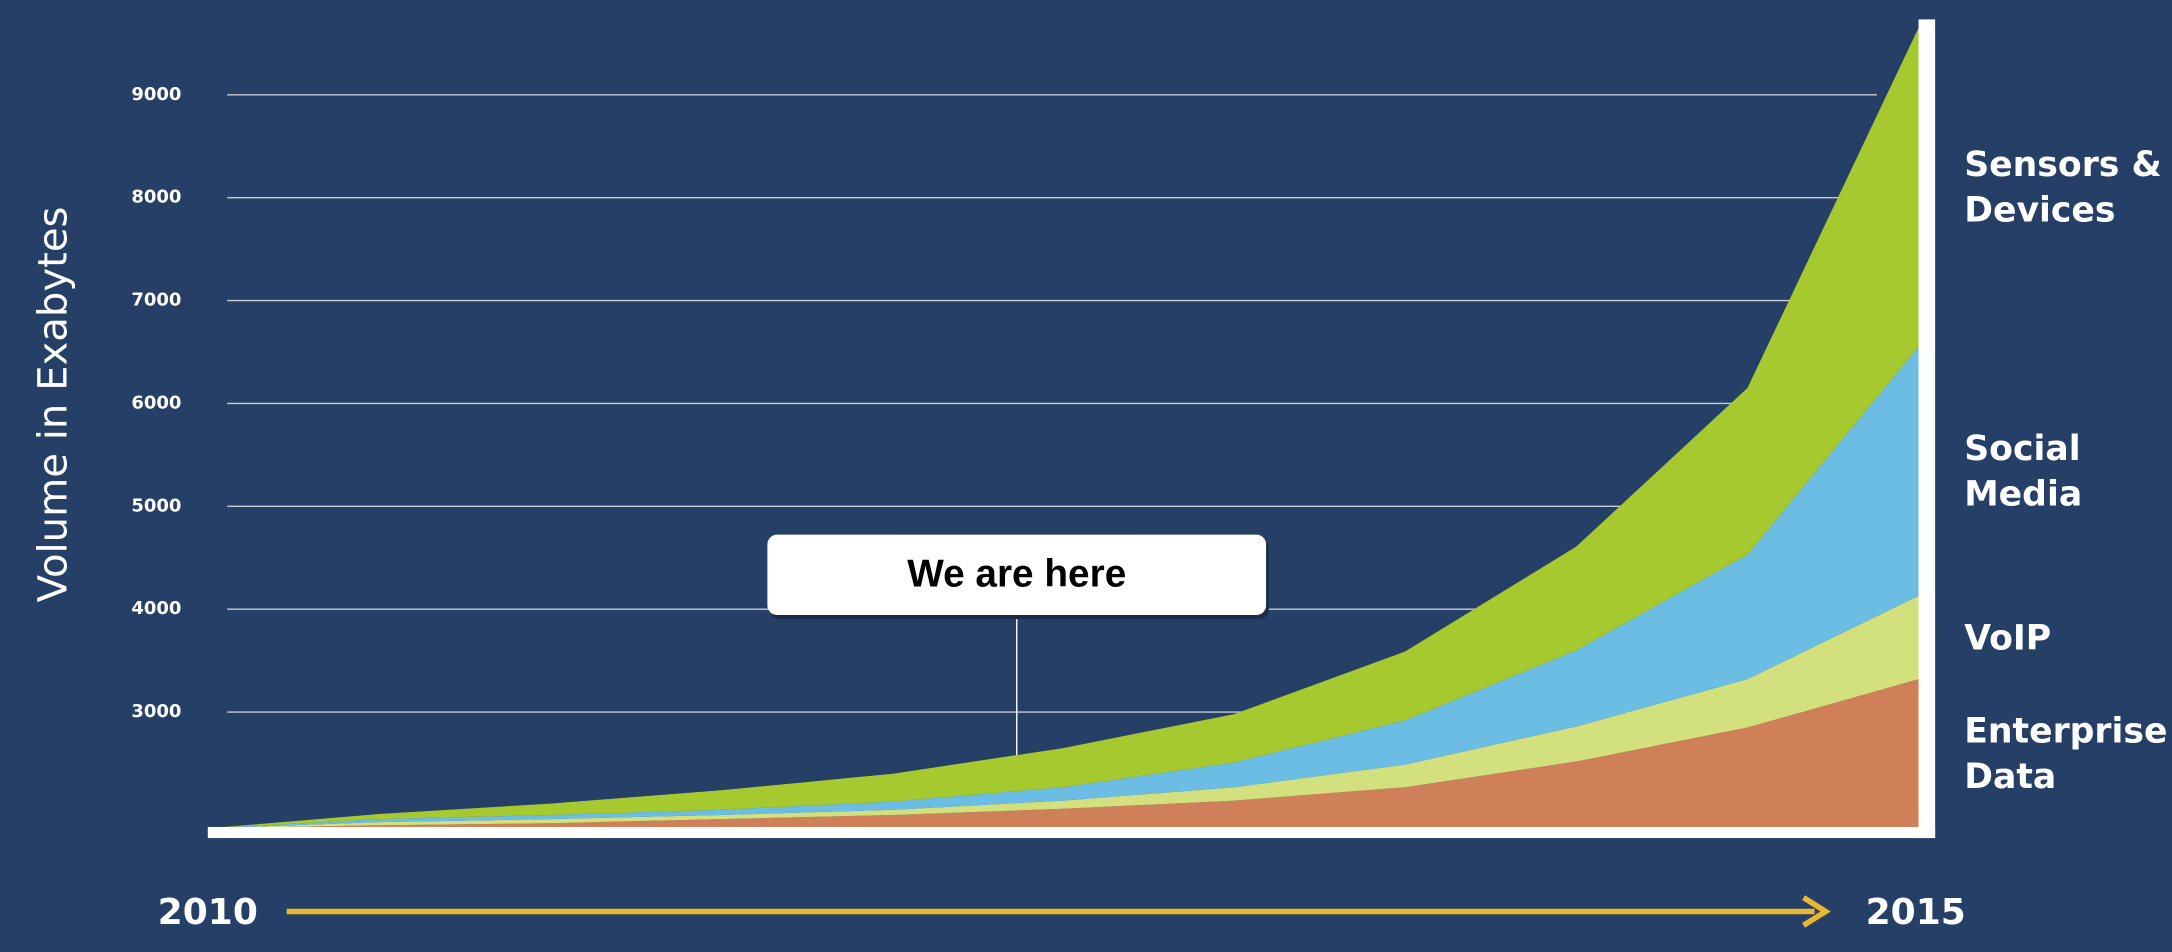 This screenshot has width=2172, height=952. What do you see at coordinates (2063, 187) in the screenshot?
I see `legend-label: Sensors & Devices` at bounding box center [2063, 187].